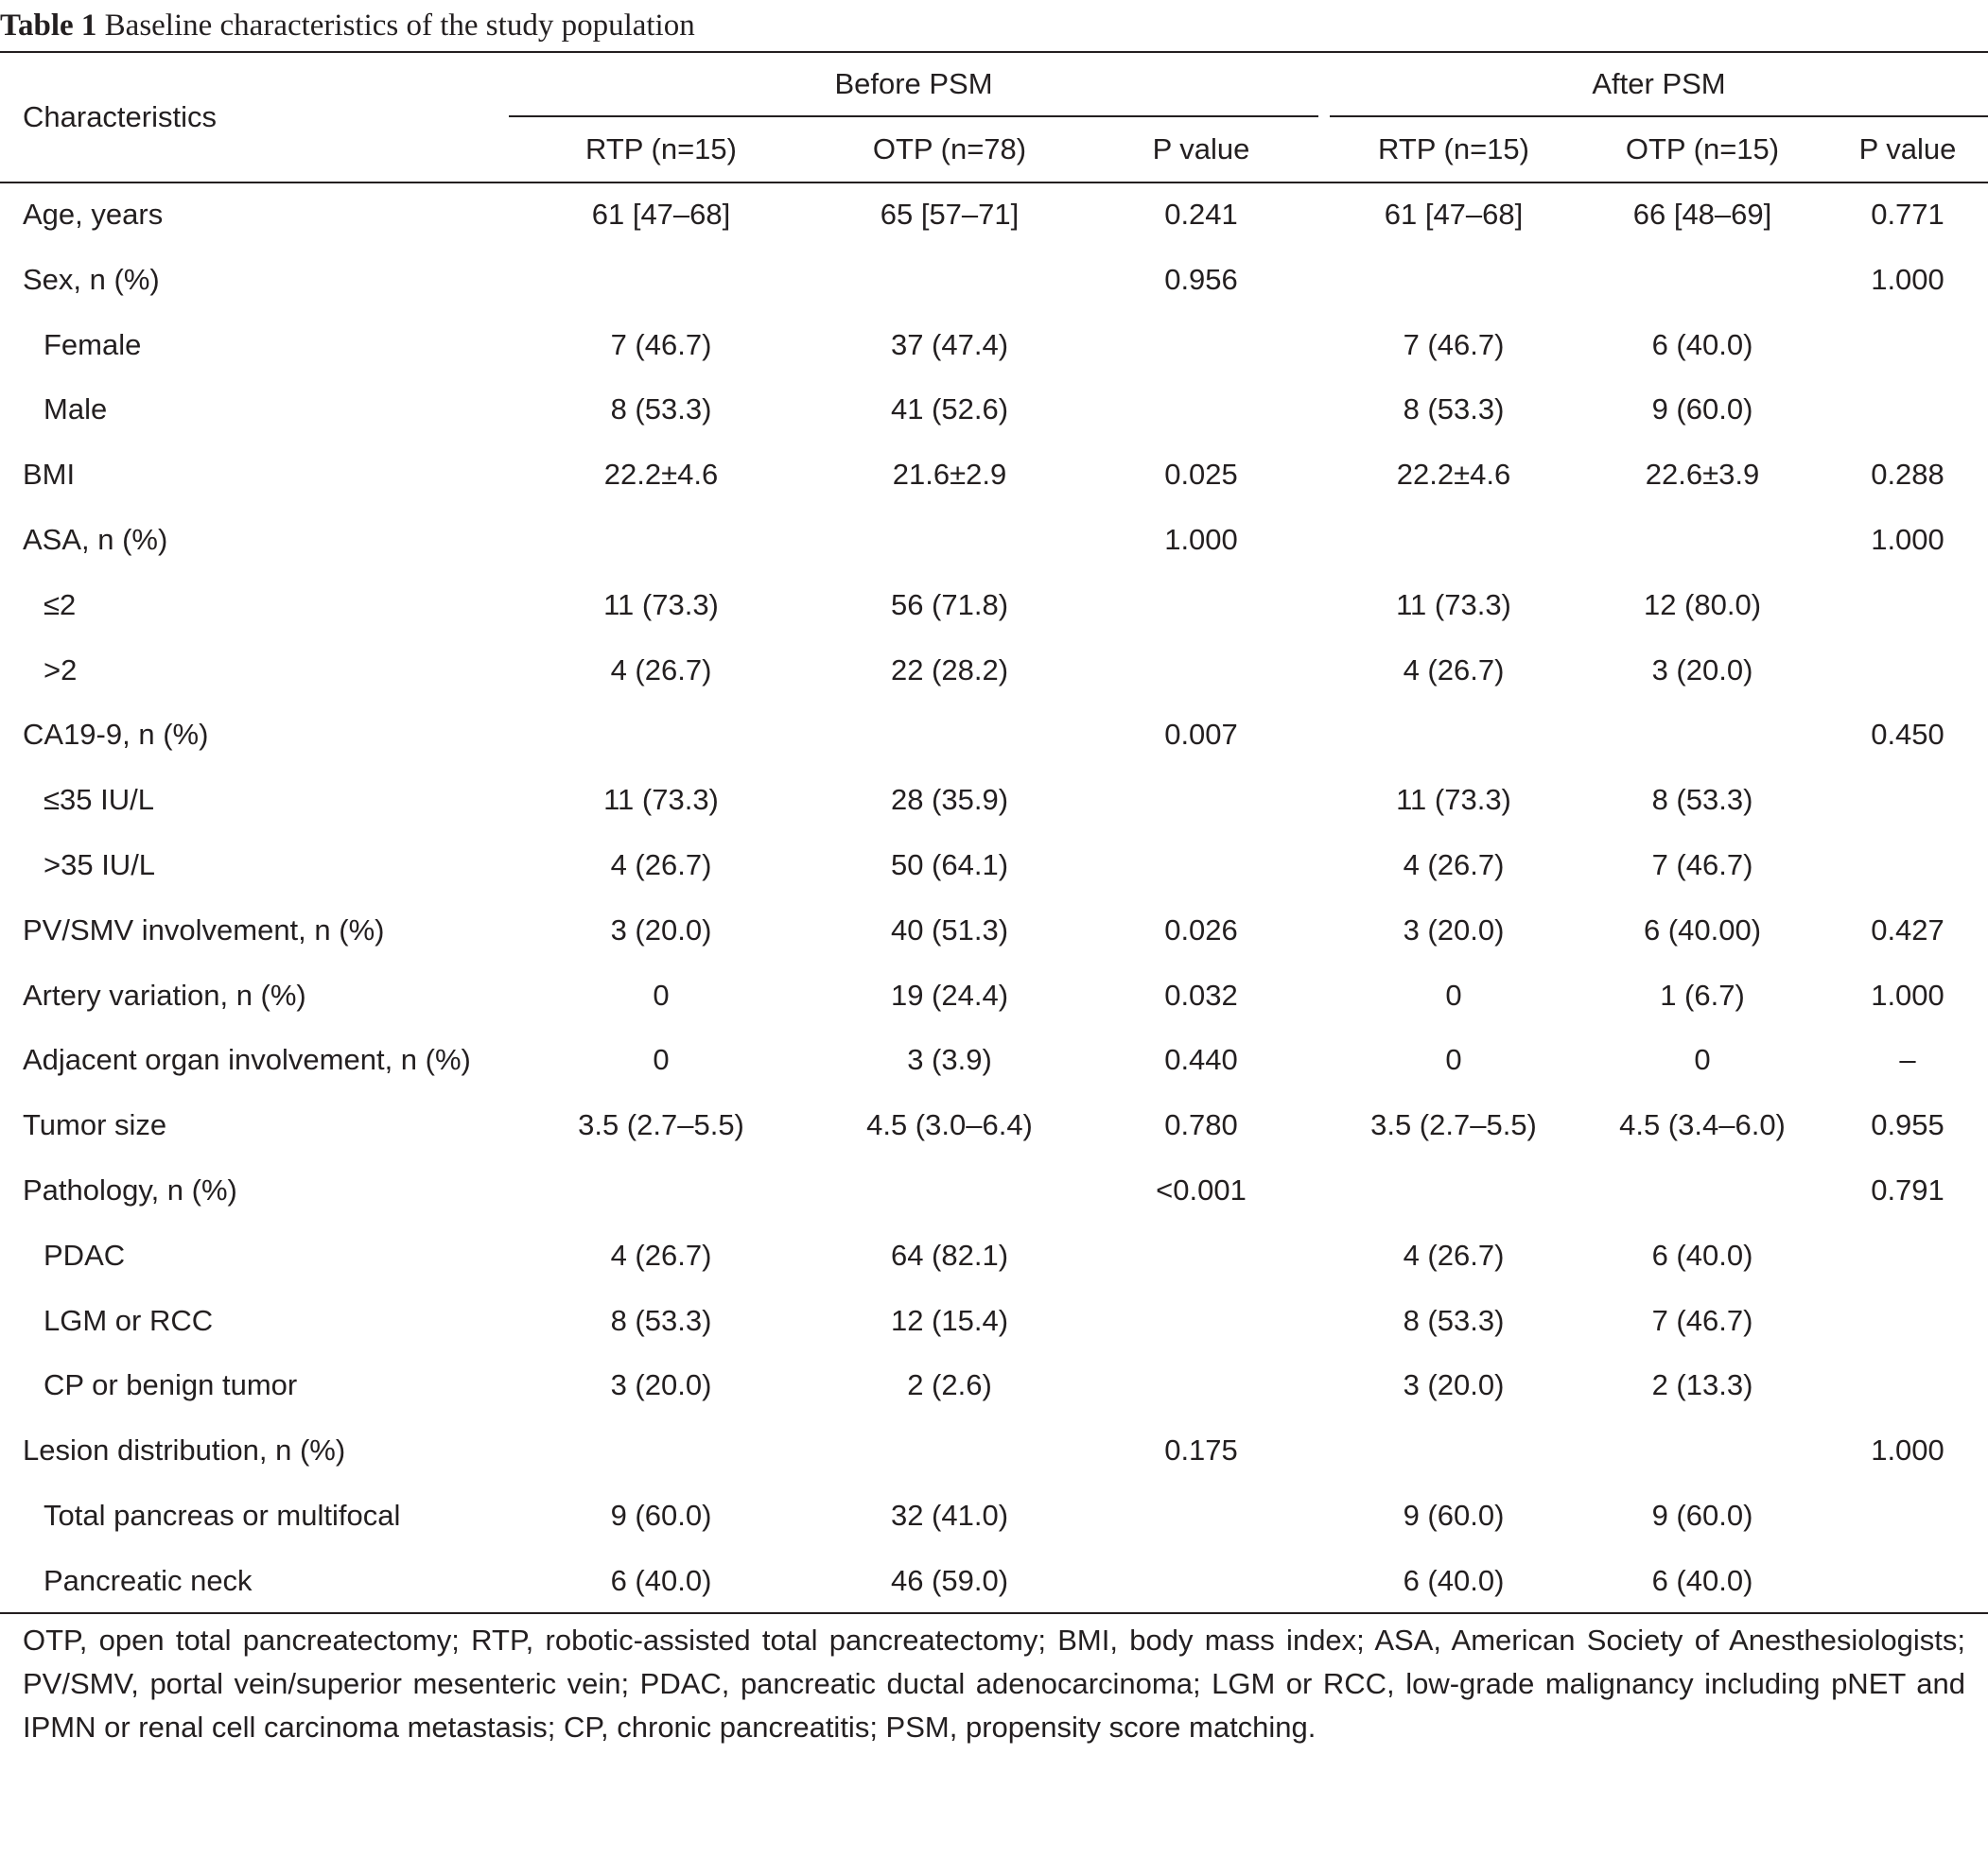 This screenshot has height=1859, width=1988. What do you see at coordinates (913, 84) in the screenshot?
I see `header-before-psm: Before PSM` at bounding box center [913, 84].